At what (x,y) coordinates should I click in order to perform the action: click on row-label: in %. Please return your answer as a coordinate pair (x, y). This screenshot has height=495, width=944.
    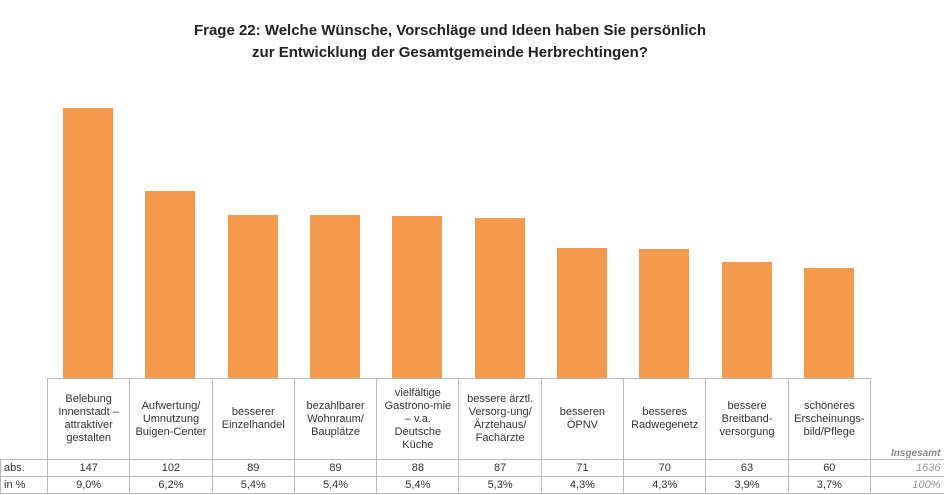
    Looking at the image, I should click on (24, 485).